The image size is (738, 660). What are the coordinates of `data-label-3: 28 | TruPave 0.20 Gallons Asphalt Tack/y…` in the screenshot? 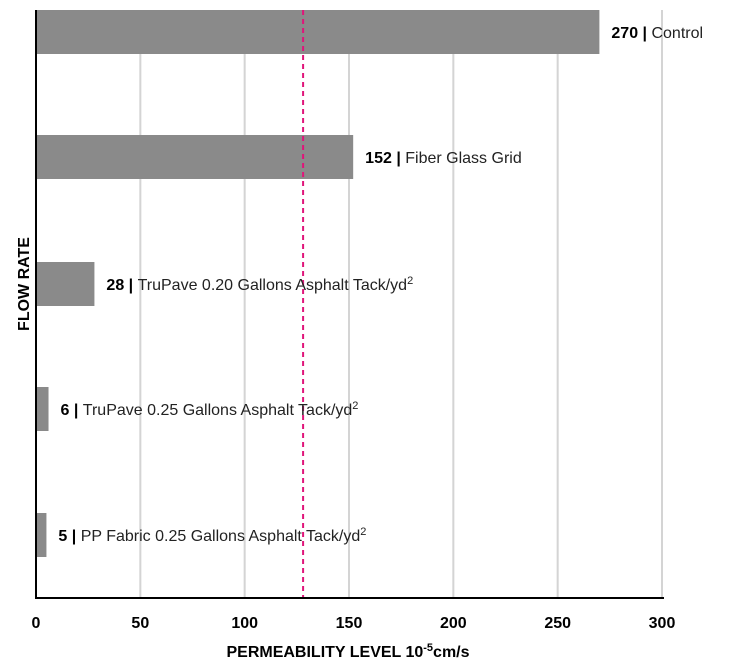 It's located at (259, 284).